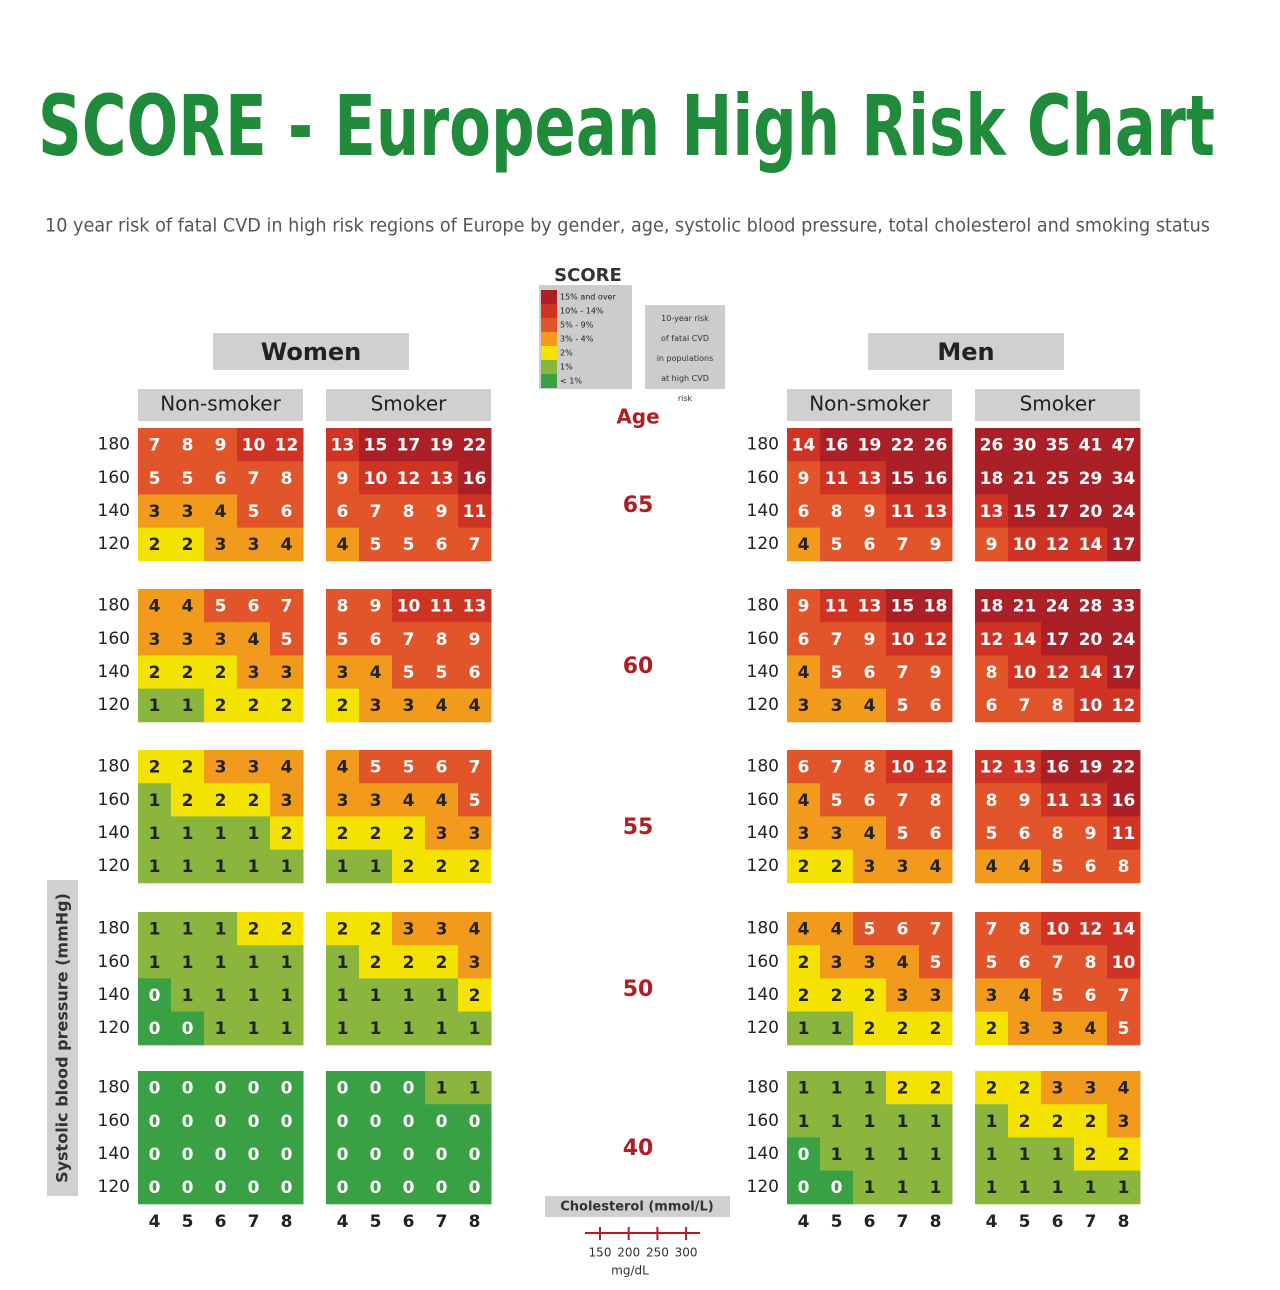 Image resolution: width=1280 pixels, height=1290 pixels. Describe the element at coordinates (763, 478) in the screenshot. I see `sbp-tick-label: 160` at that location.